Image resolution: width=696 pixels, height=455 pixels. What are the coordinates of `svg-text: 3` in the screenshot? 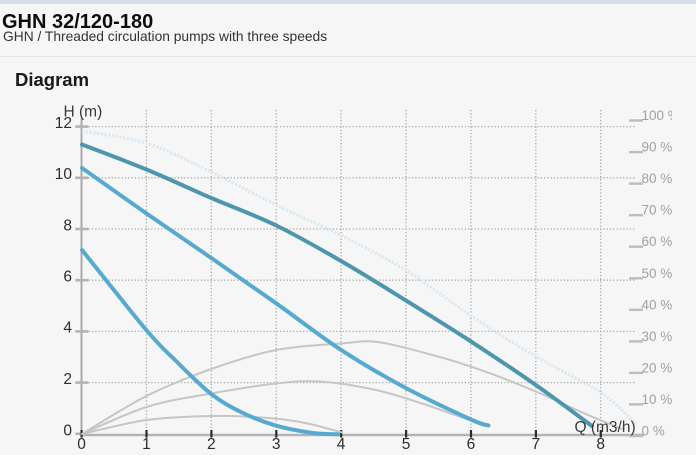 It's located at (276, 444).